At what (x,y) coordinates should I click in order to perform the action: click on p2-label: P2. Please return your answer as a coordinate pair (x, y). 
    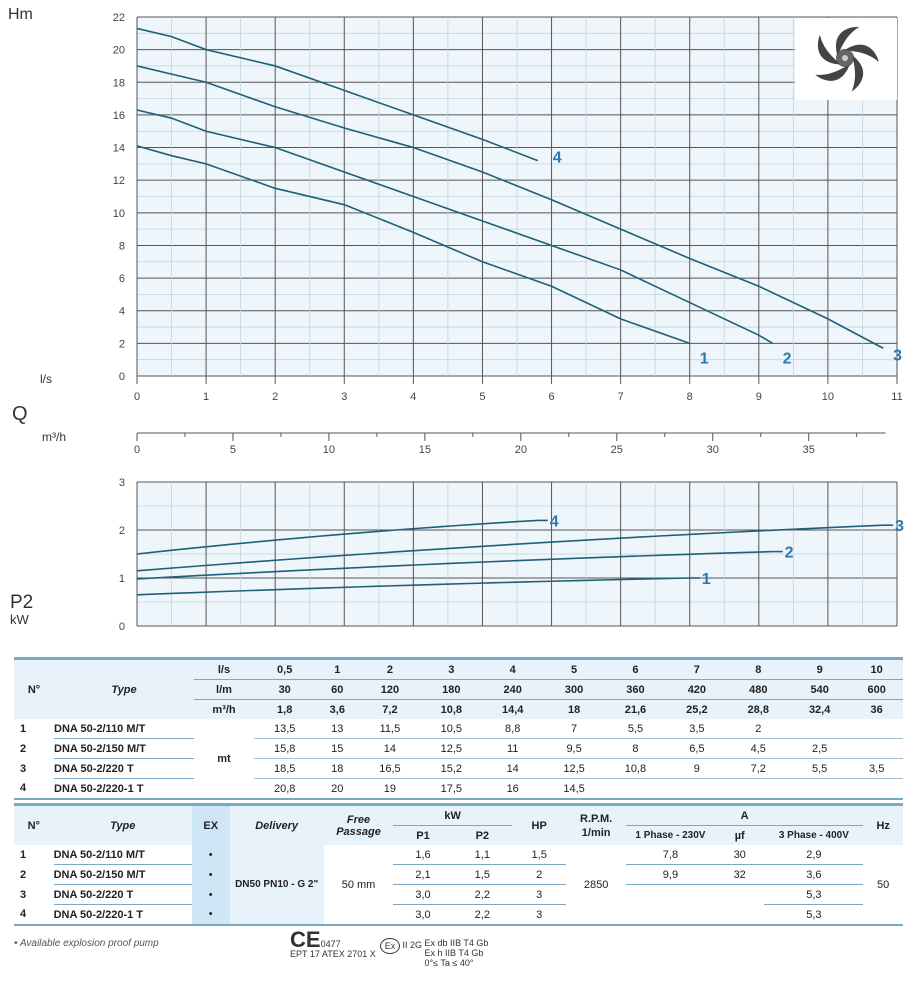
    Looking at the image, I should click on (22, 602).